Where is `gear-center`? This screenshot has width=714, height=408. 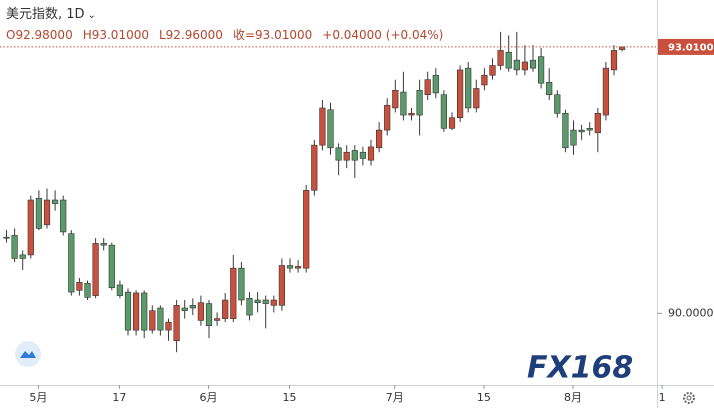 gear-center is located at coordinates (689, 398).